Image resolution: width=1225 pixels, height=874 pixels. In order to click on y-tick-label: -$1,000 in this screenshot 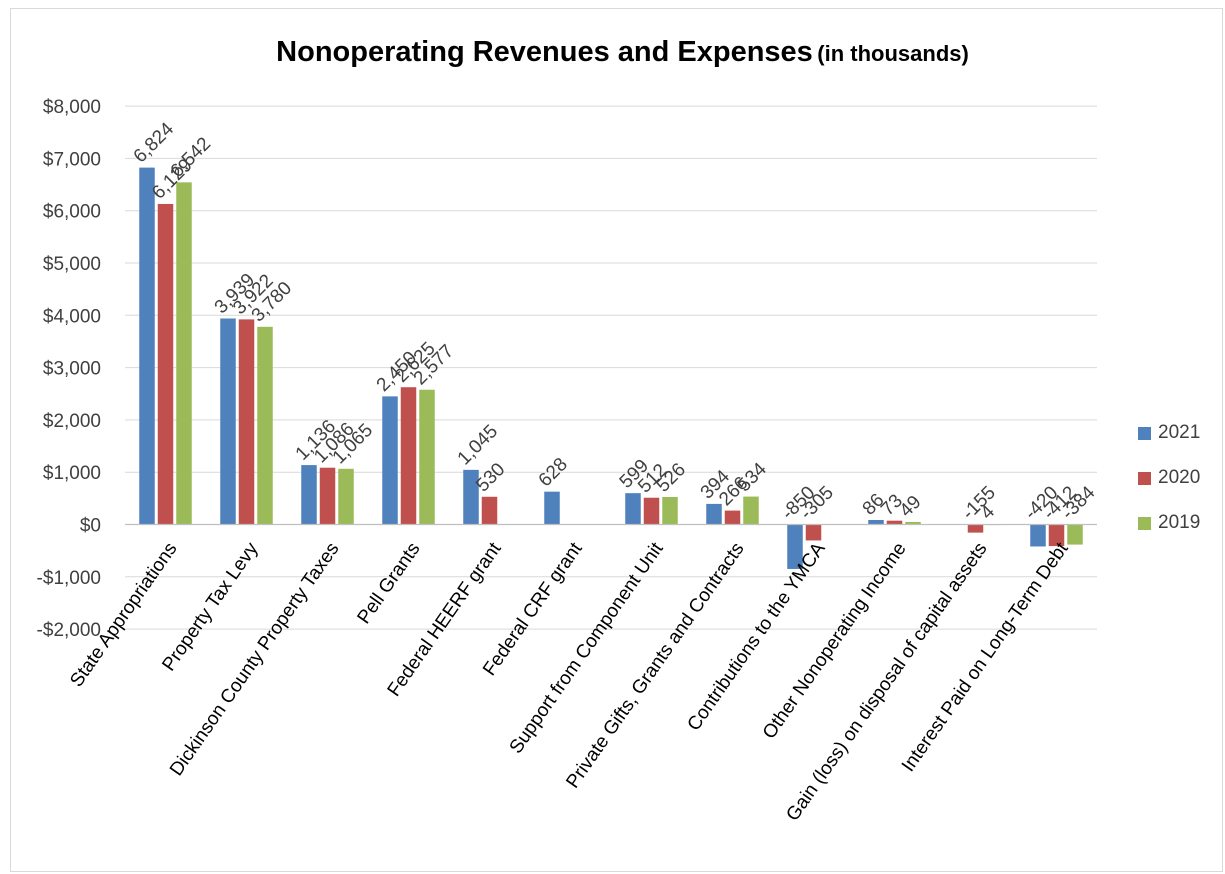, I will do `click(69, 578)`.